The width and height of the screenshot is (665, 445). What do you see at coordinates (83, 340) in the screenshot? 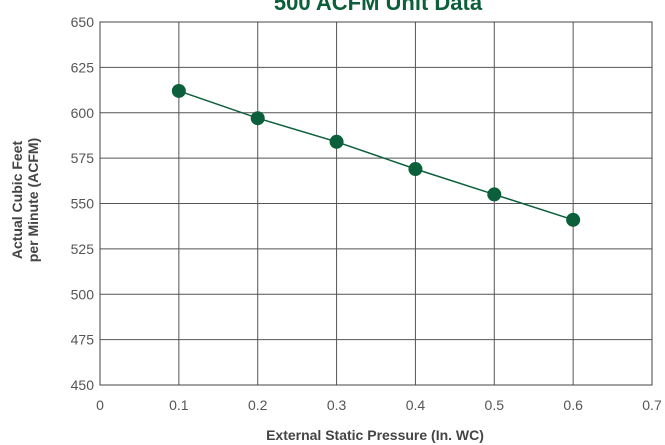
I see `y-tick-label: 475` at bounding box center [83, 340].